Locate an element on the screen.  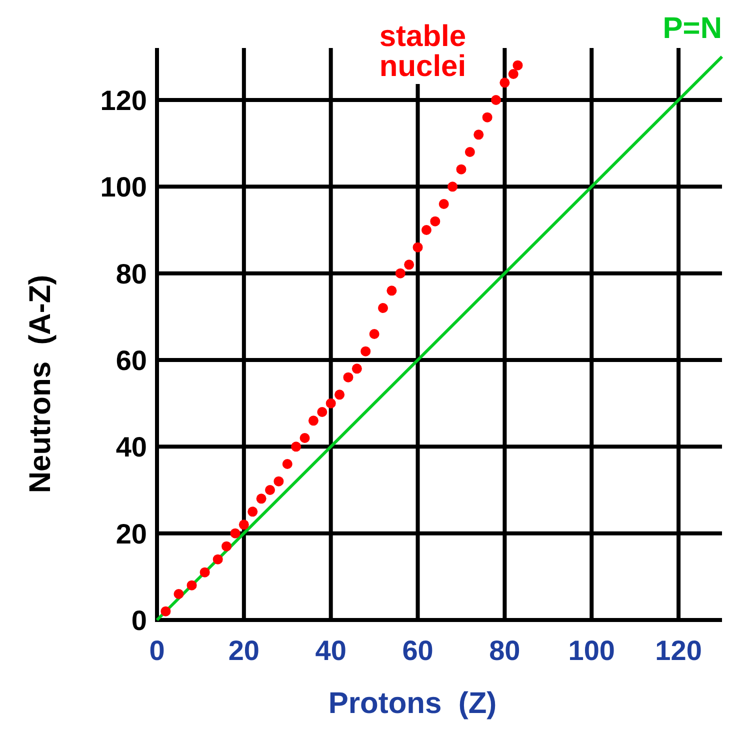
y-tick-label: 60 is located at coordinates (131, 360).